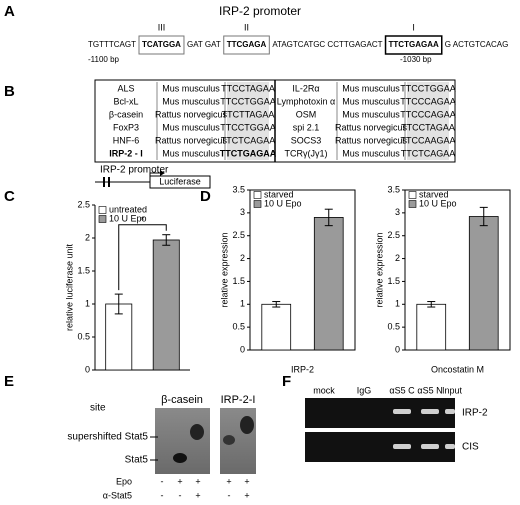  What do you see at coordinates (125, 88) in the screenshot?
I see `gene: ALS` at bounding box center [125, 88].